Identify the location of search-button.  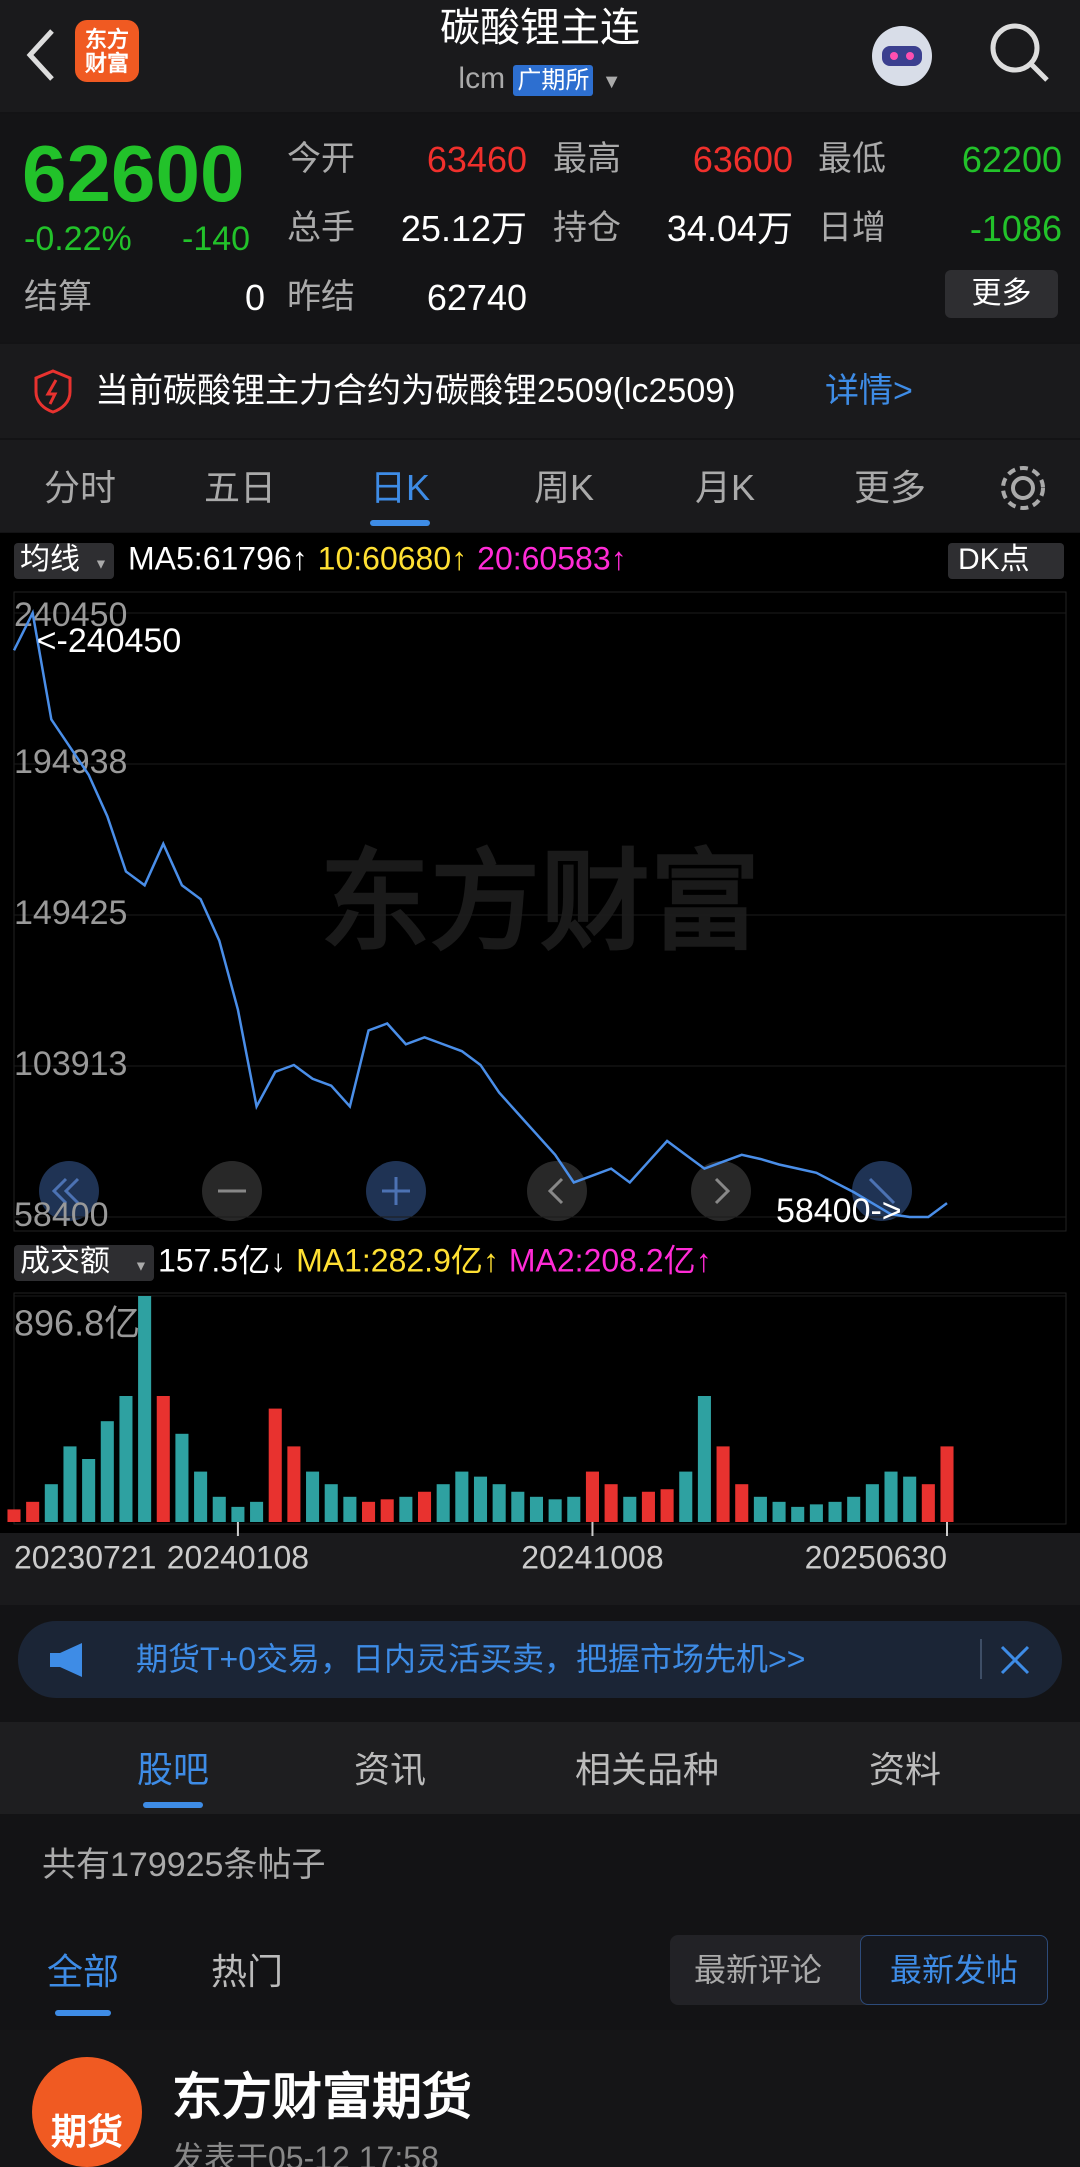
(1020, 53).